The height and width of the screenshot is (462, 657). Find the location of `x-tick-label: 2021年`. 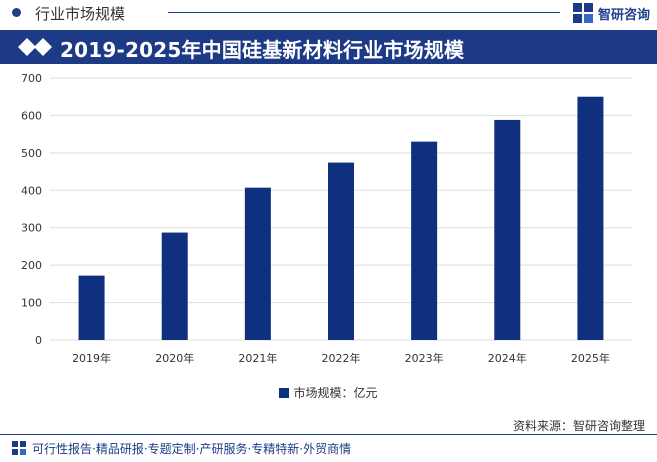

x-tick-label: 2021年 is located at coordinates (257, 358).